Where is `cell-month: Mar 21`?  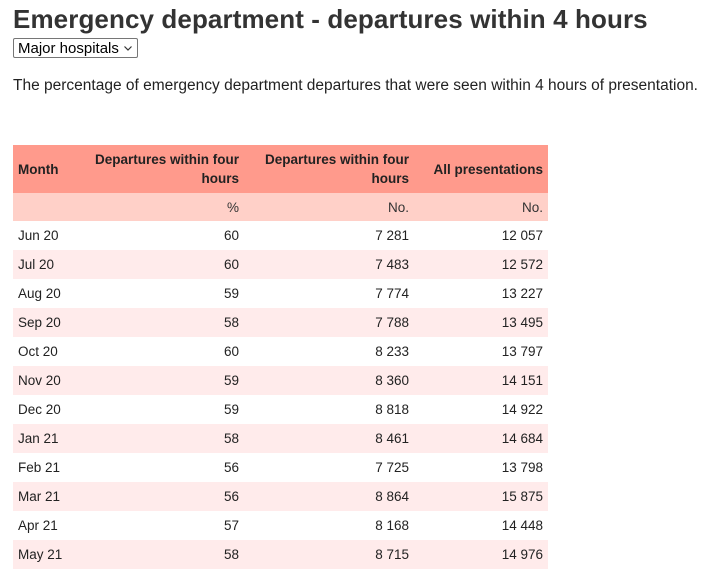
cell-month: Mar 21 is located at coordinates (47, 496).